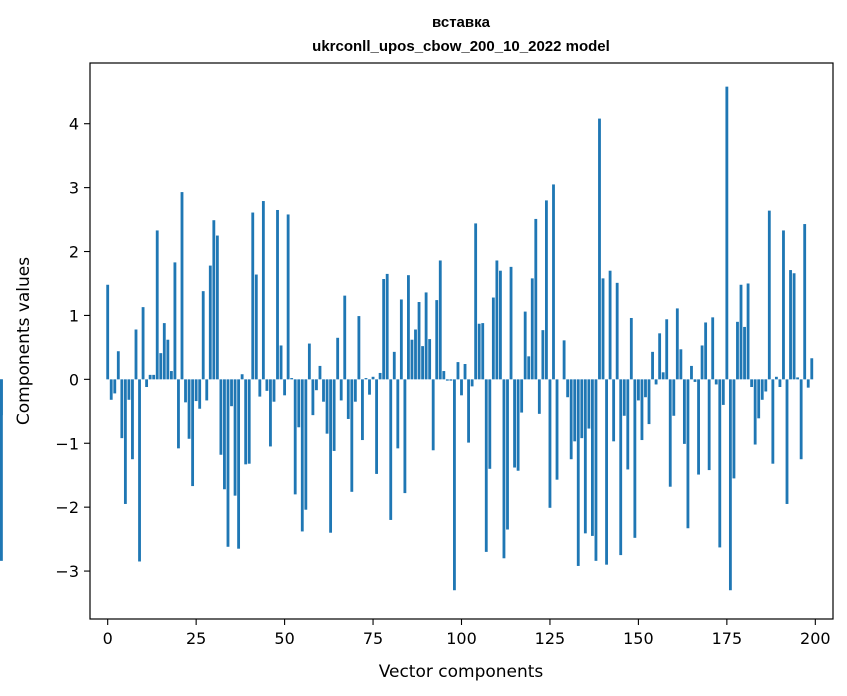 The image size is (847, 696). Describe the element at coordinates (461, 672) in the screenshot. I see `x-axis-label: Vector components` at that location.